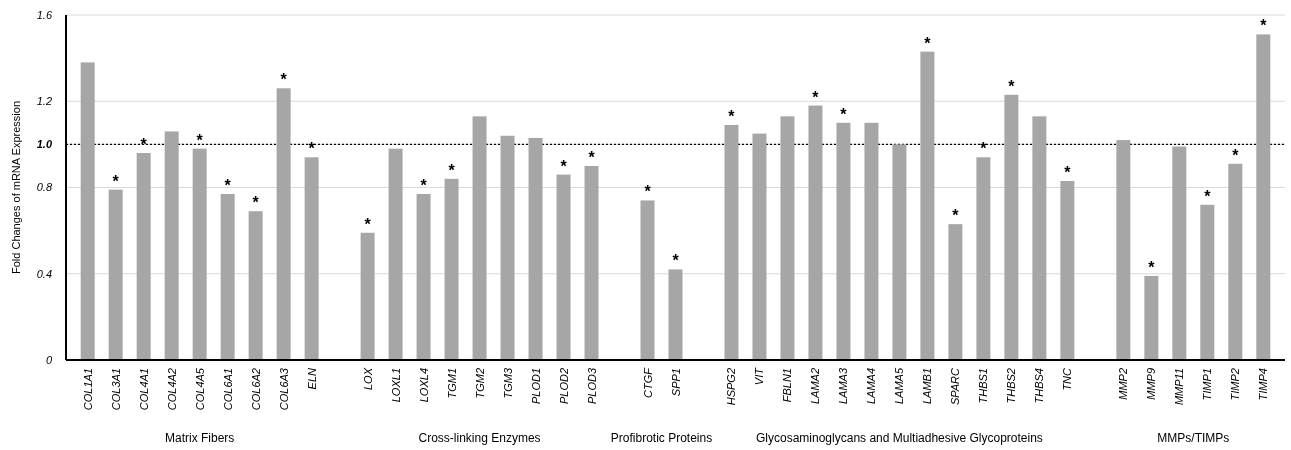  Describe the element at coordinates (983, 386) in the screenshot. I see `x-tick-label: THBS1` at that location.